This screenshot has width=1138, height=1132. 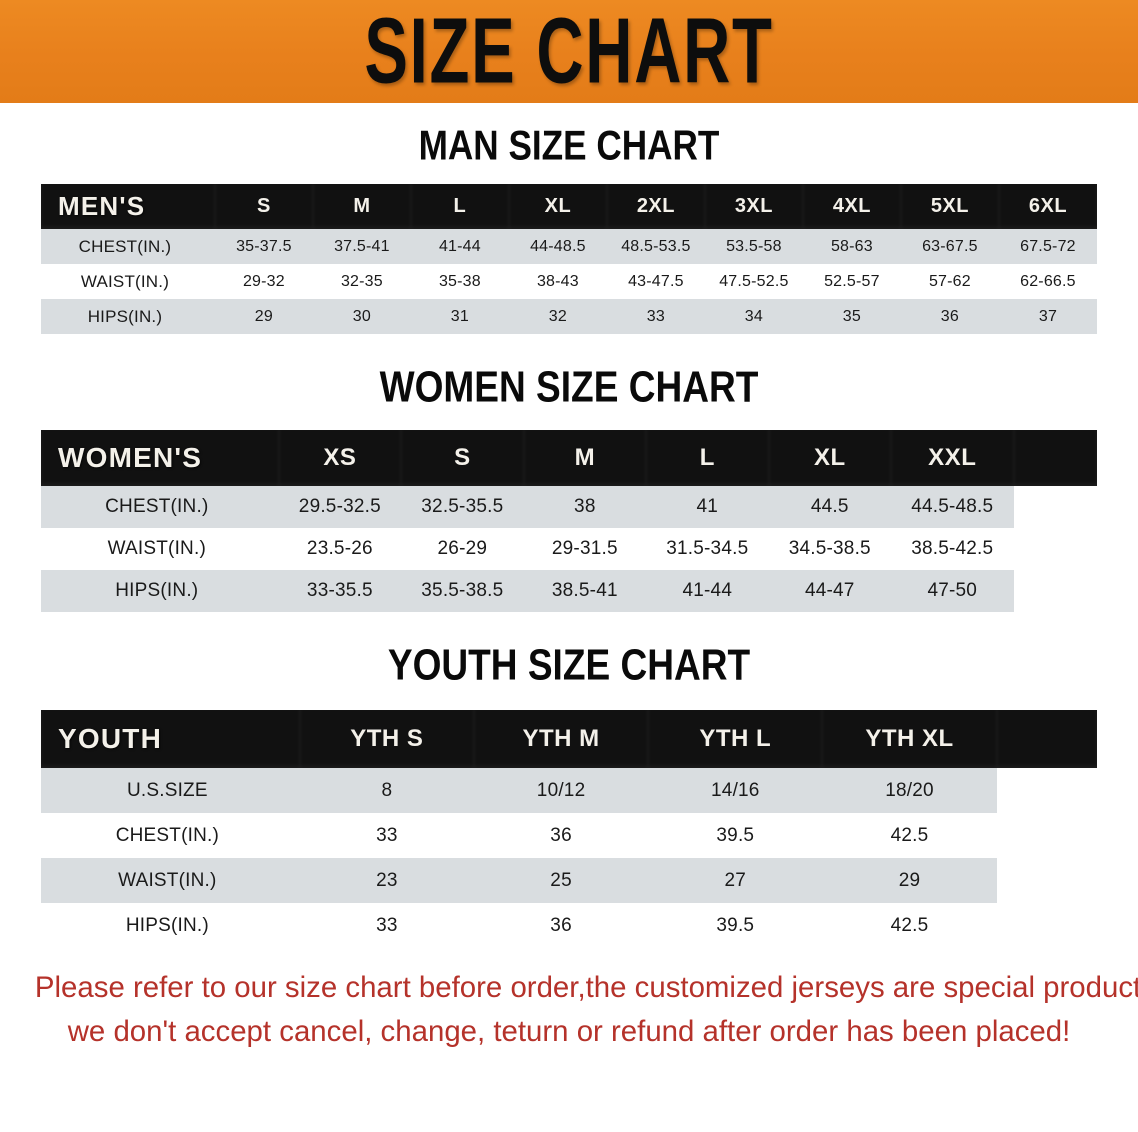 I want to click on man-hips-m: 30, so click(x=361, y=316).